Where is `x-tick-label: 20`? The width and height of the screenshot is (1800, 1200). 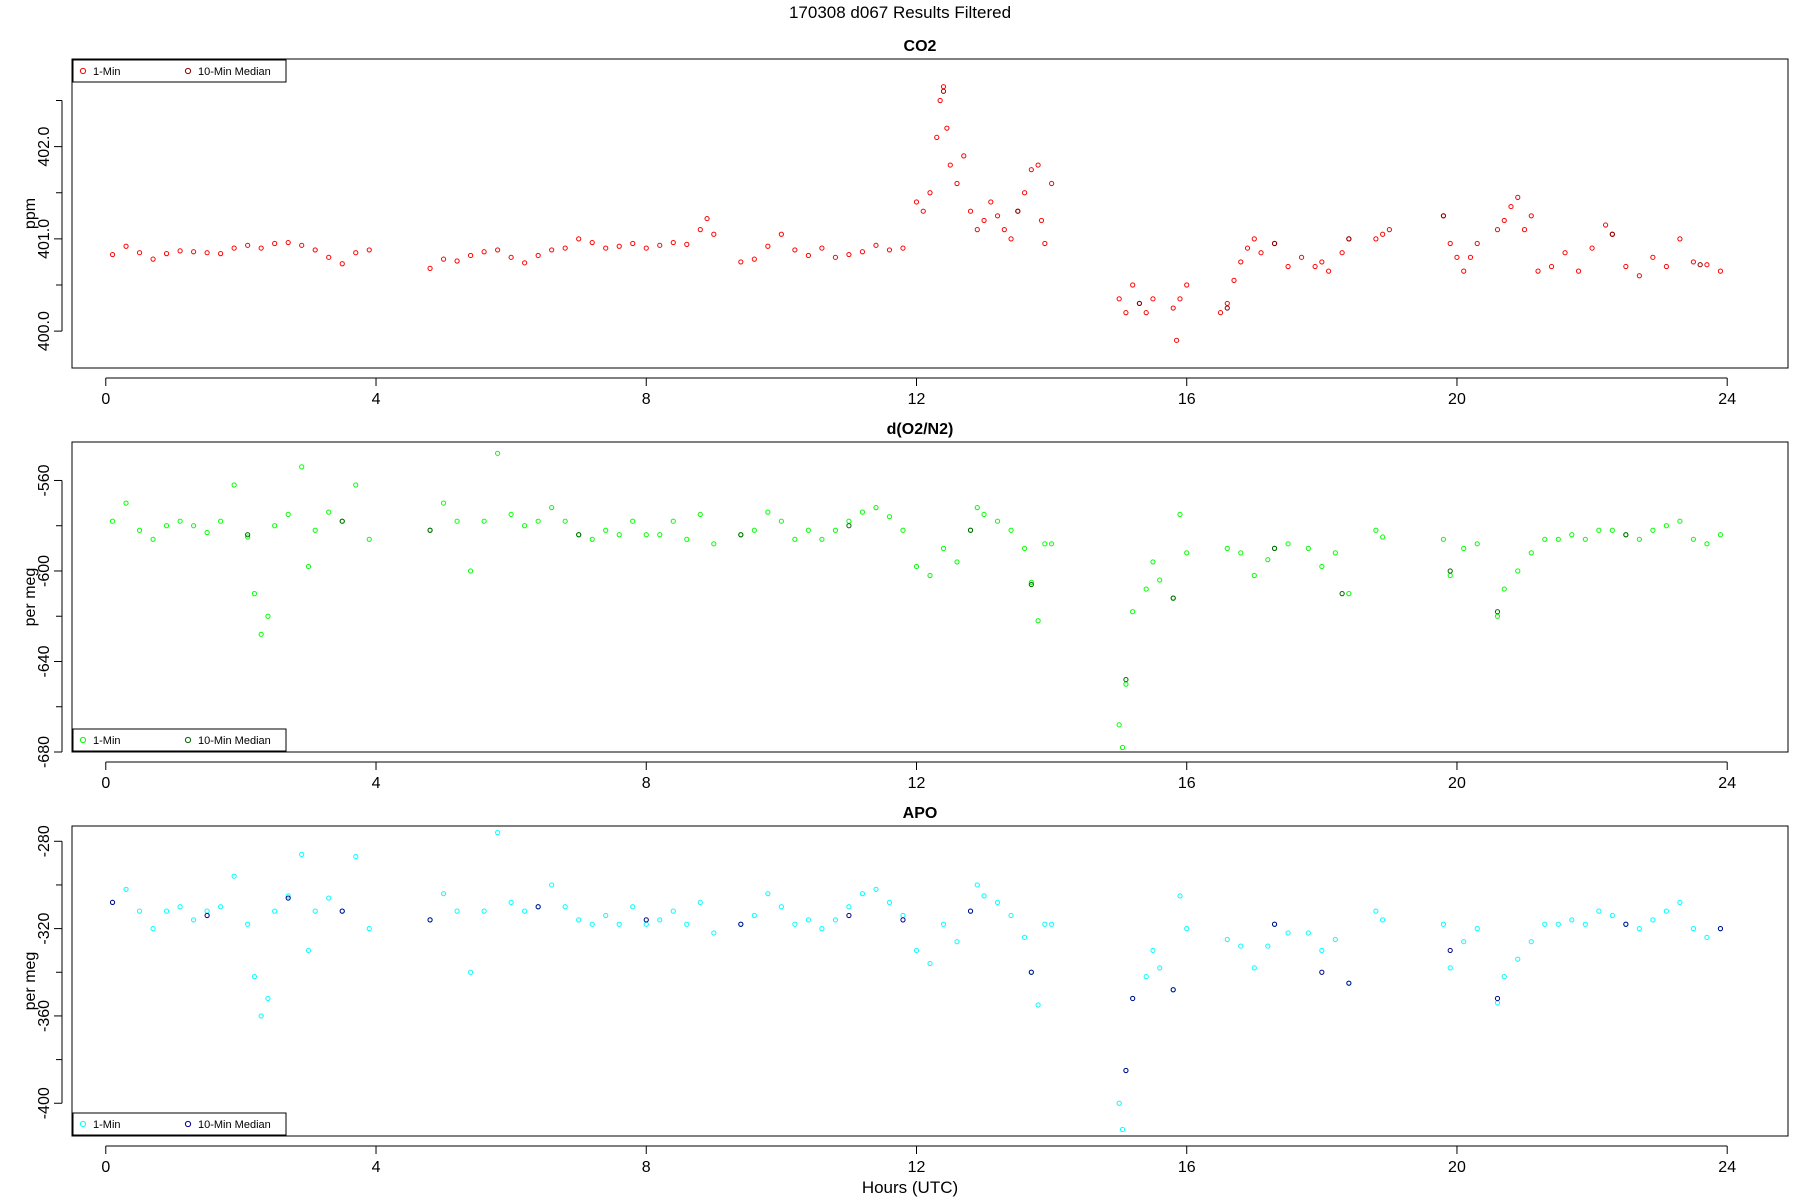 x-tick-label: 20 is located at coordinates (1457, 399).